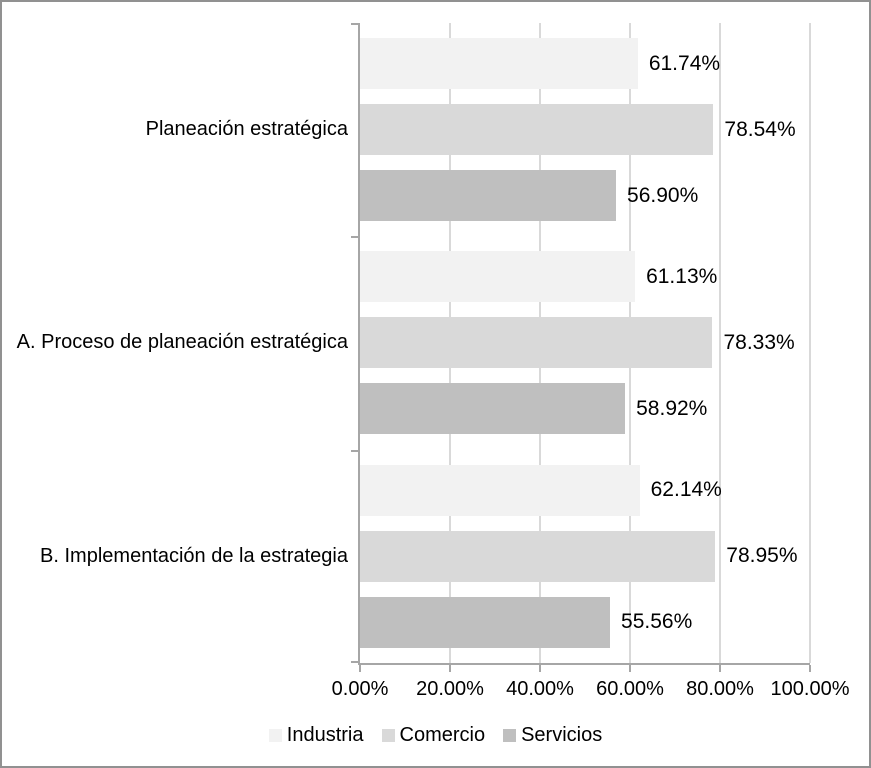 The height and width of the screenshot is (768, 871). I want to click on legend-item-comercio: Comercio, so click(433, 735).